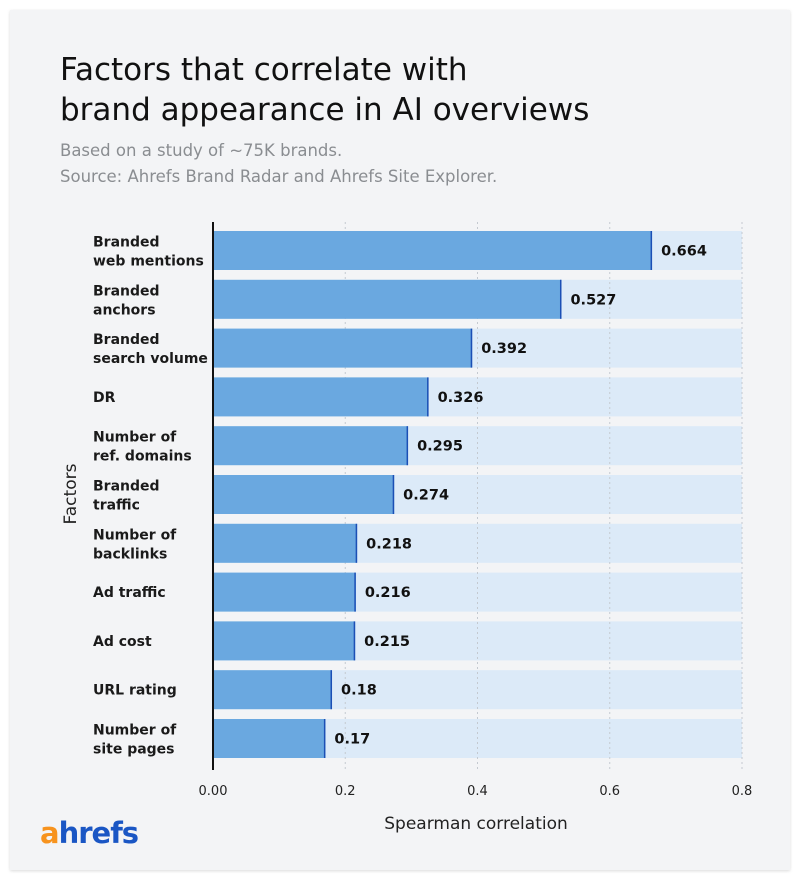 This screenshot has height=879, width=800. I want to click on data-label: 0.295, so click(440, 447).